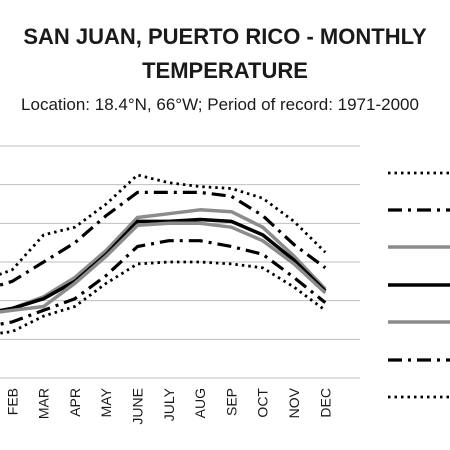  I want to click on legend, so click(419, 285).